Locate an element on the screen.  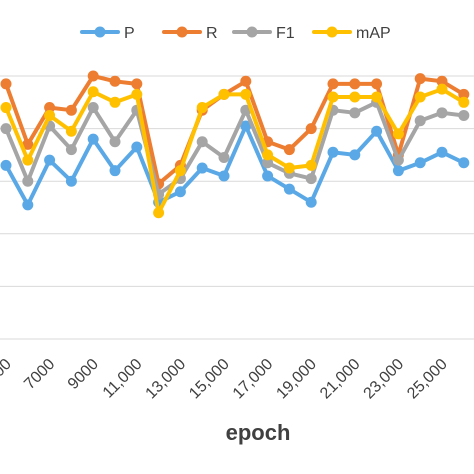
legend-marker-p is located at coordinates (100, 32).